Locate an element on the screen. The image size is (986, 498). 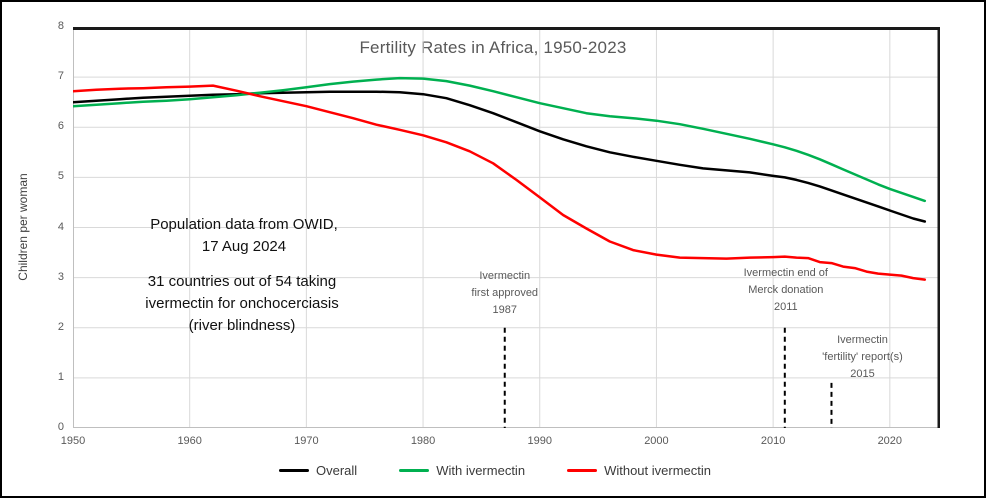
chart-title: Fertility Rates in Africa, 1950-2023 is located at coordinates (493, 47).